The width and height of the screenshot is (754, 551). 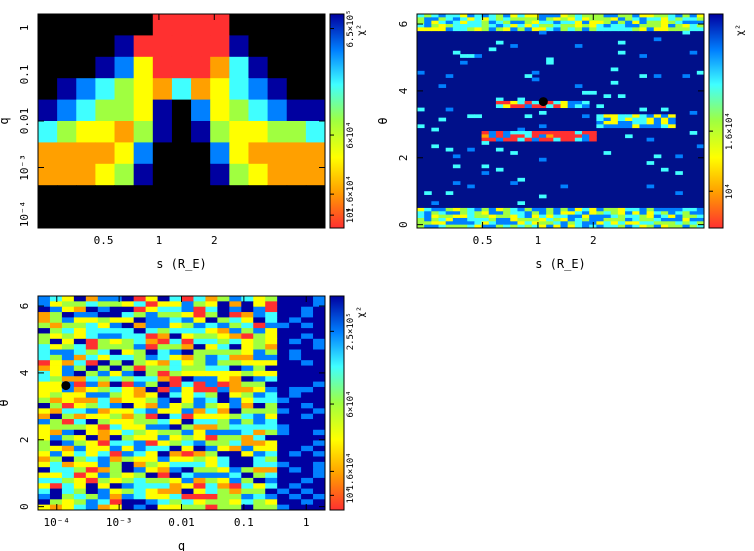 What do you see at coordinates (163, 209) in the screenshot?
I see `best-fit-point` at bounding box center [163, 209].